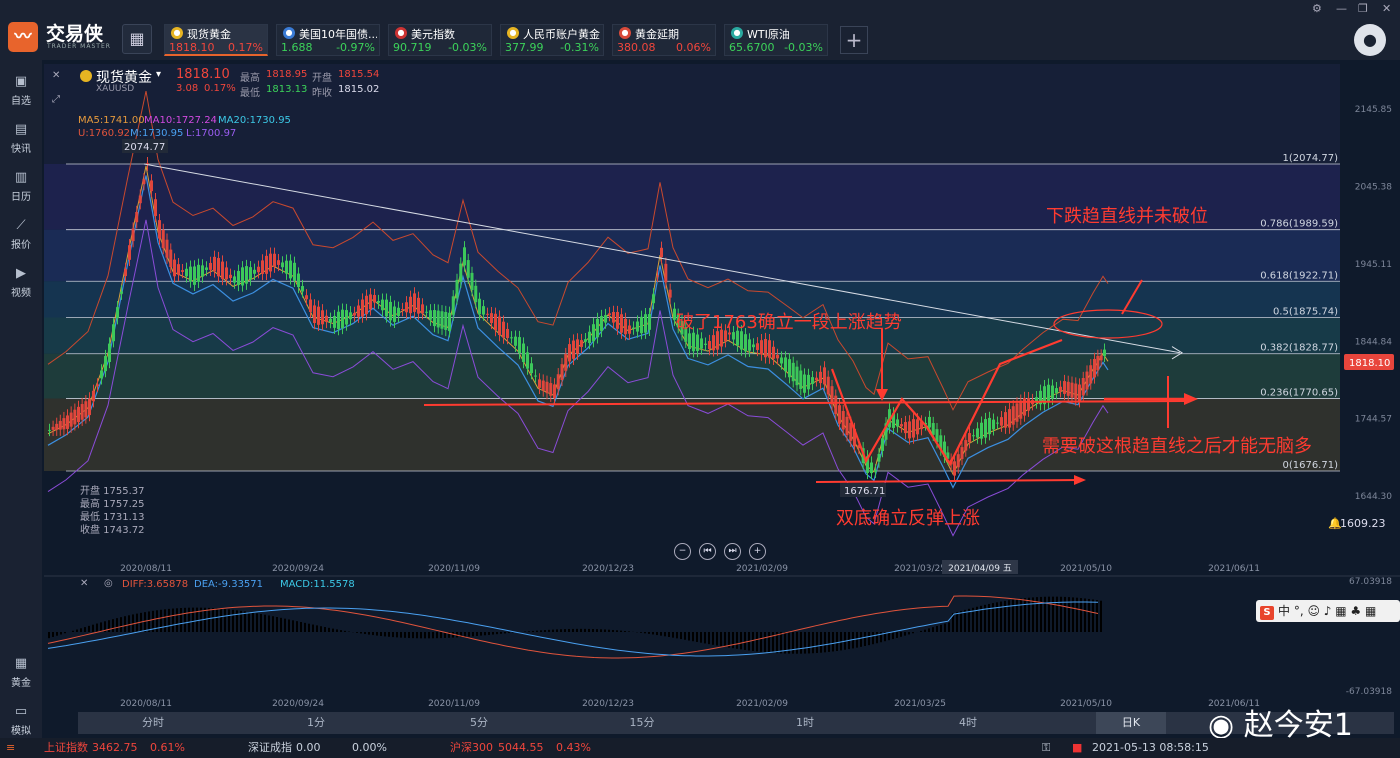 The image size is (1400, 758). I want to click on hs300-label: 沪深300, so click(471, 747).